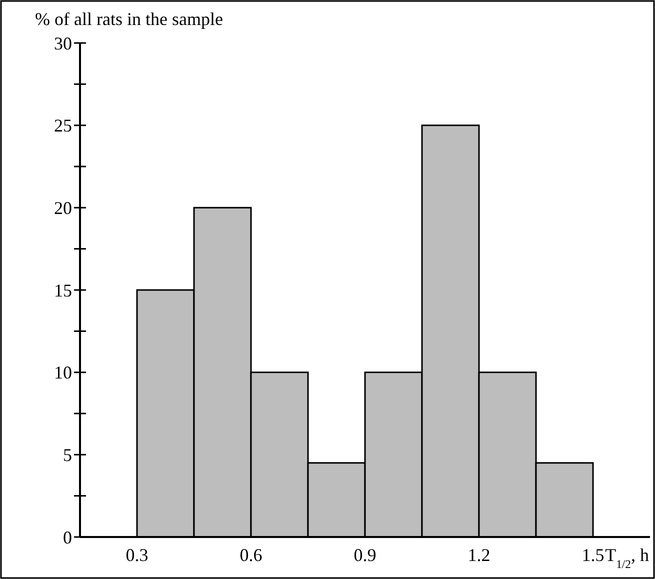 Image resolution: width=655 pixels, height=579 pixels. I want to click on x-tick-label: 0.6, so click(251, 555).